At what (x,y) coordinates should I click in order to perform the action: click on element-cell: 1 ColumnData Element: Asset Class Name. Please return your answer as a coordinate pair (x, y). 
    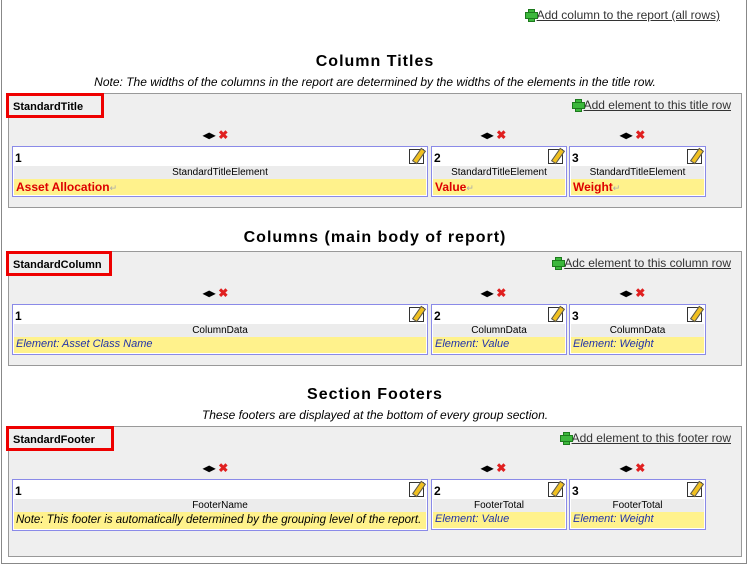
    Looking at the image, I should click on (220, 329).